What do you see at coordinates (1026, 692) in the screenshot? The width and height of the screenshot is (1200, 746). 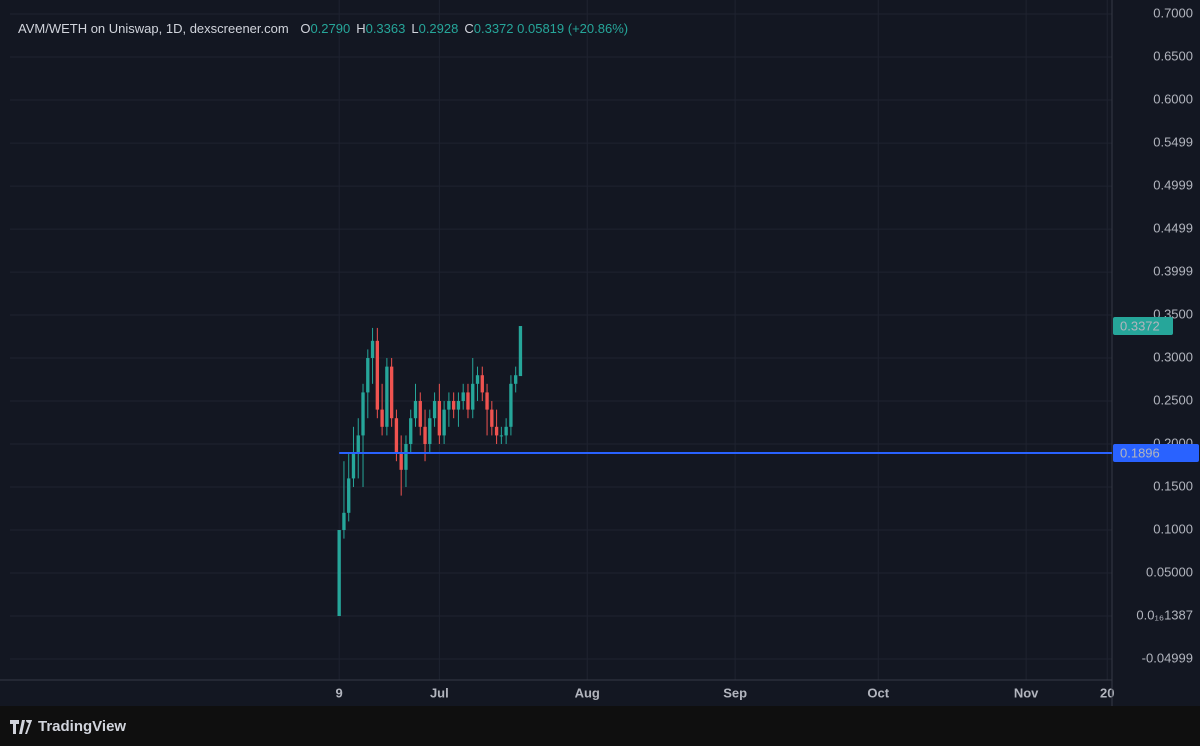 I see `x-tick-label: Nov` at bounding box center [1026, 692].